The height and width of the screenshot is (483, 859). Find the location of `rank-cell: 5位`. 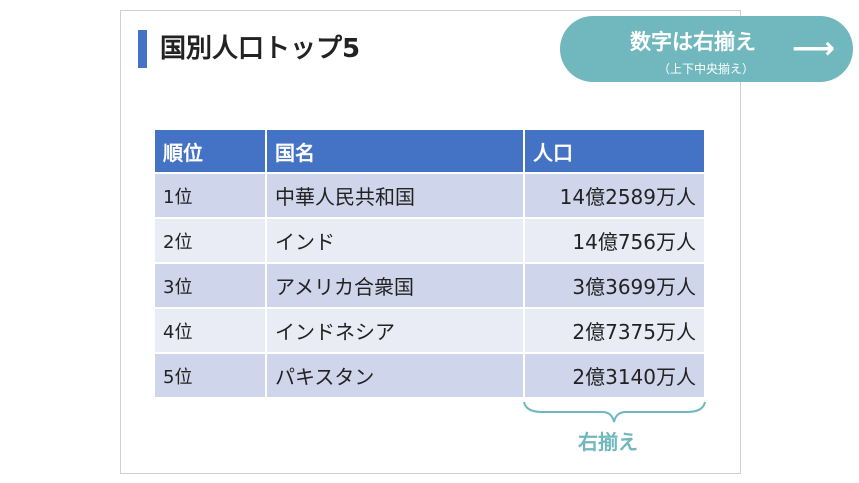

rank-cell: 5位 is located at coordinates (210, 375).